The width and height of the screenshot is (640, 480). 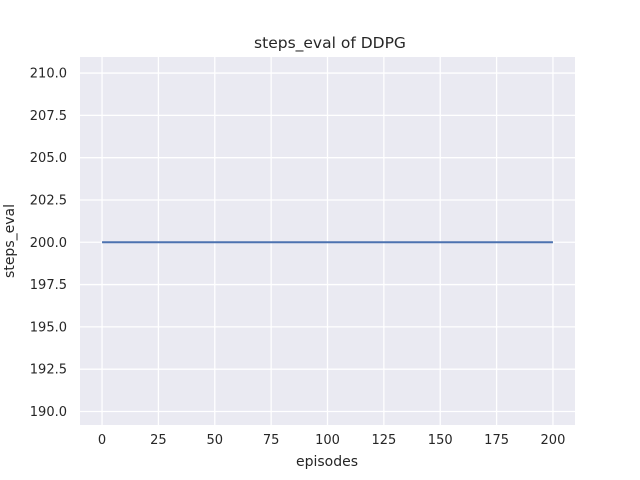 What do you see at coordinates (215, 440) in the screenshot?
I see `x-tick-label: 50` at bounding box center [215, 440].